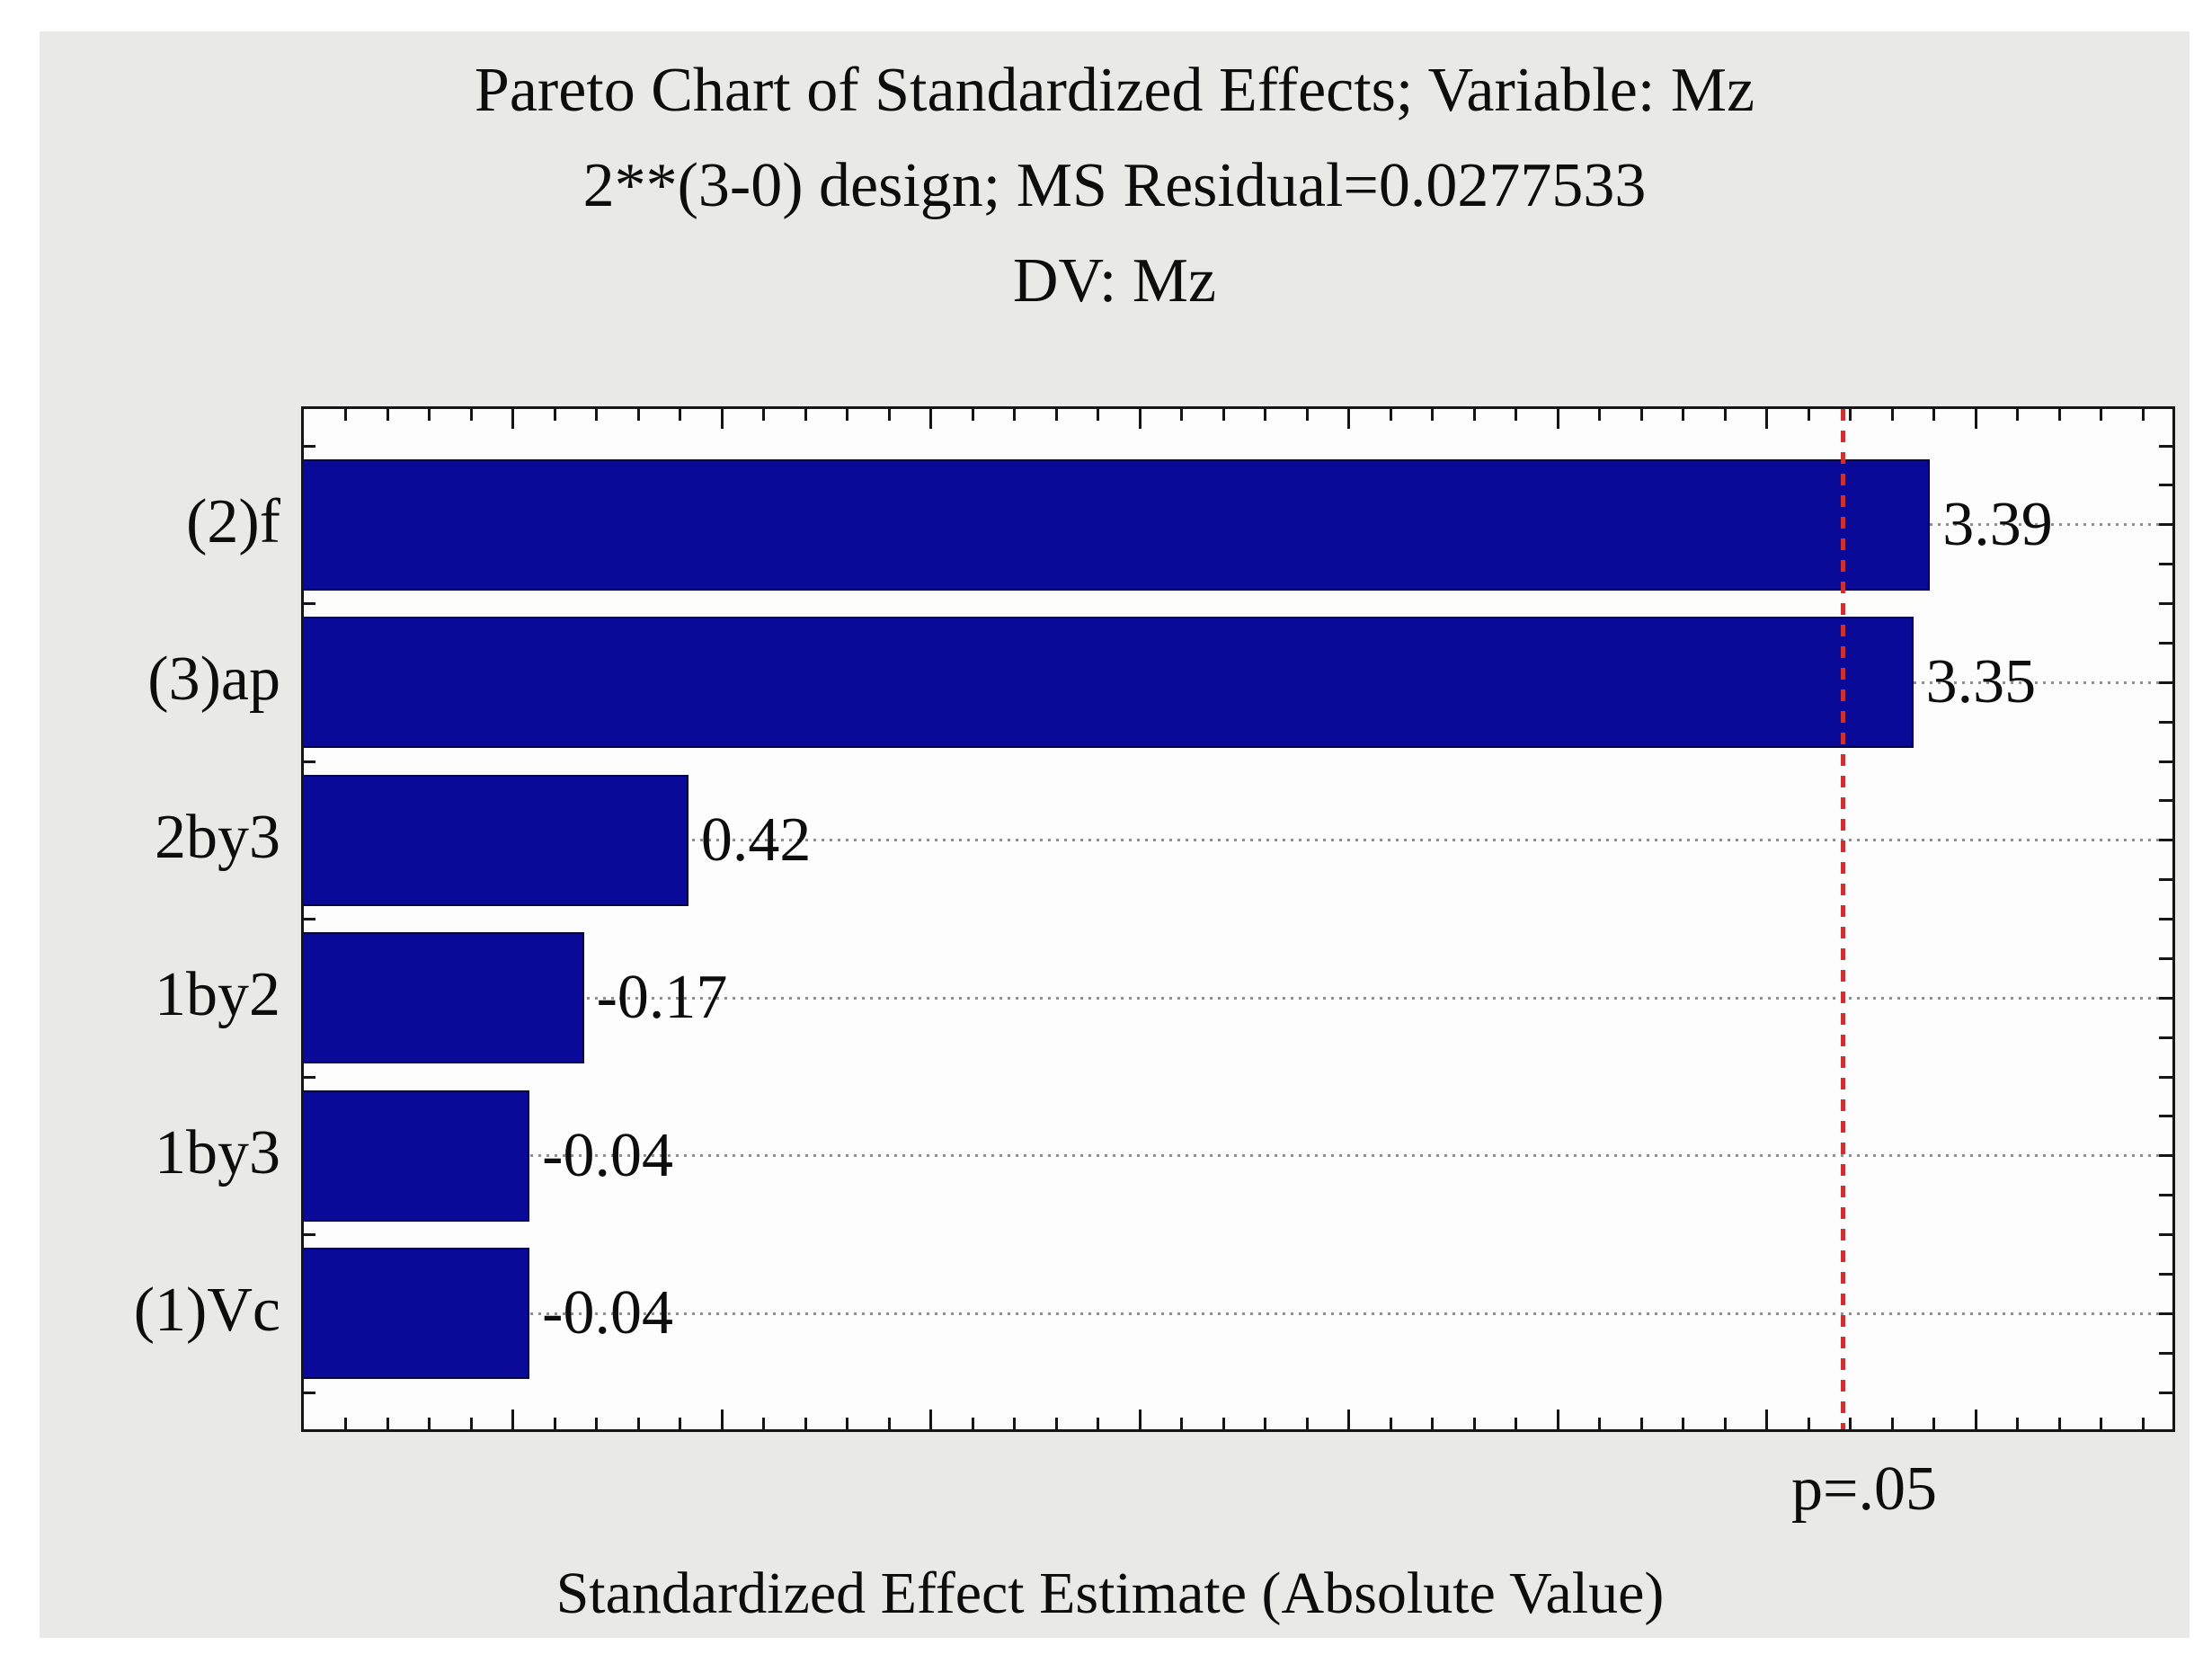  Describe the element at coordinates (1843, 919) in the screenshot. I see `significance-line` at that location.